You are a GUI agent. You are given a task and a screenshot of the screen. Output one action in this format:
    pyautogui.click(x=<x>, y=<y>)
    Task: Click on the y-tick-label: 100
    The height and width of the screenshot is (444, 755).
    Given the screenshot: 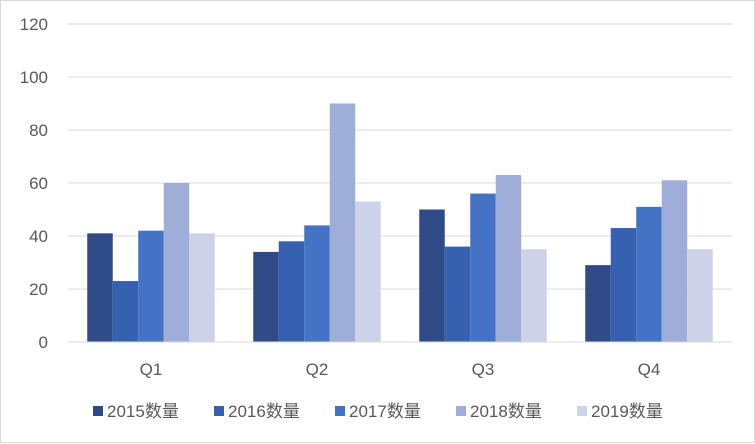 What is the action you would take?
    pyautogui.click(x=34, y=77)
    